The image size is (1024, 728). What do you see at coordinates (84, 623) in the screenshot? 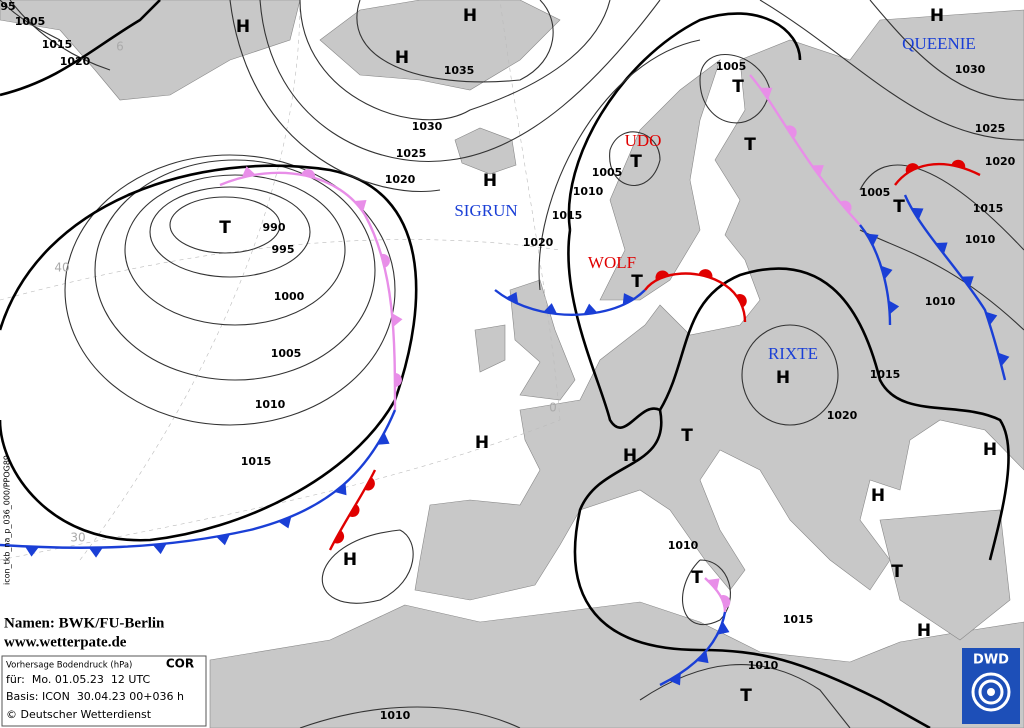
I see `credits: Namen: BWK/FU-Berlin` at bounding box center [84, 623].